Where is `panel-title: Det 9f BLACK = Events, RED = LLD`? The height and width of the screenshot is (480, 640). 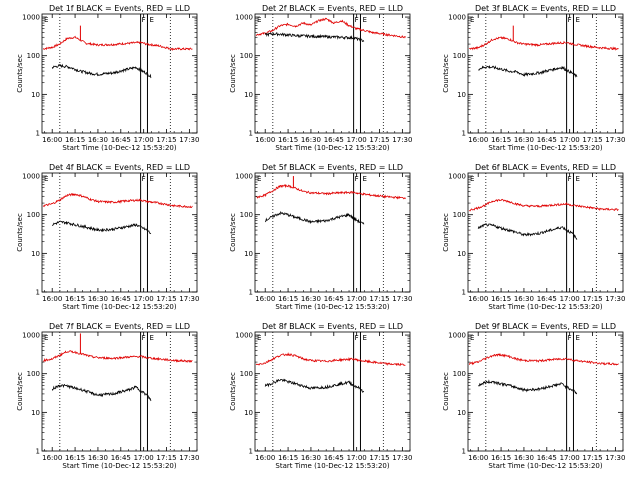 panel-title: Det 9f BLACK = Events, RED = LLD is located at coordinates (545, 326).